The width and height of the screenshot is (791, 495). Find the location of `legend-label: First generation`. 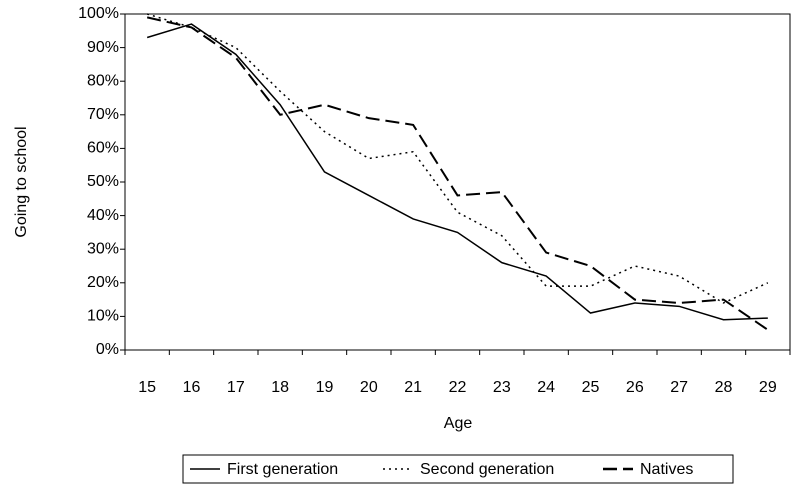

legend-label: First generation is located at coordinates (282, 469).